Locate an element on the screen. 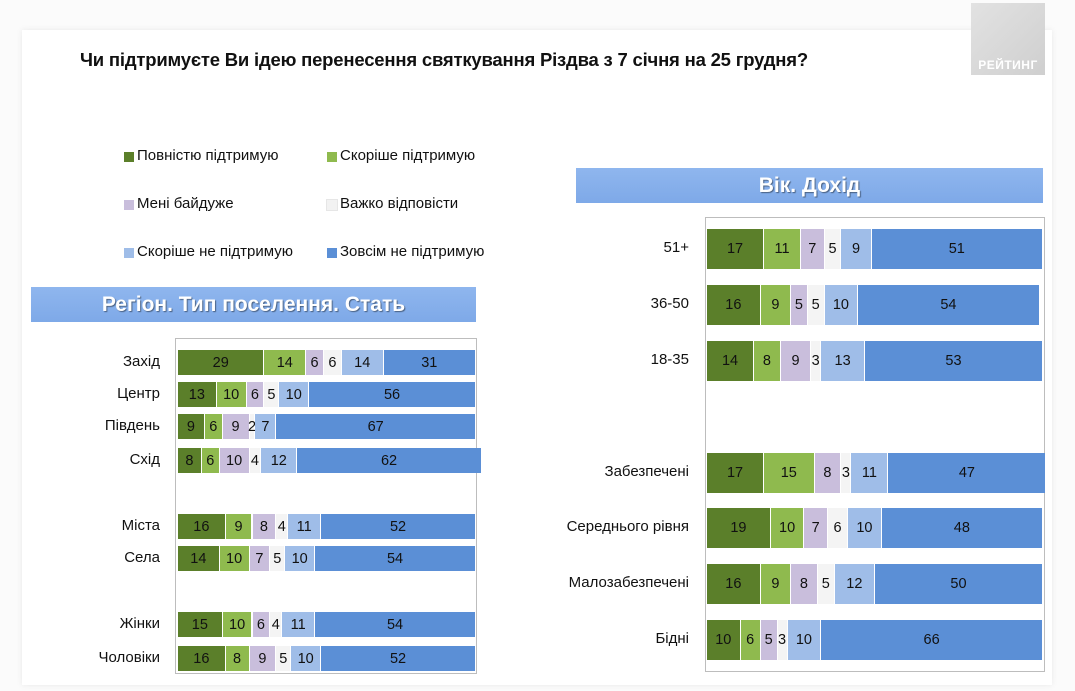 The image size is (1075, 691). data-label: 31 is located at coordinates (429, 362).